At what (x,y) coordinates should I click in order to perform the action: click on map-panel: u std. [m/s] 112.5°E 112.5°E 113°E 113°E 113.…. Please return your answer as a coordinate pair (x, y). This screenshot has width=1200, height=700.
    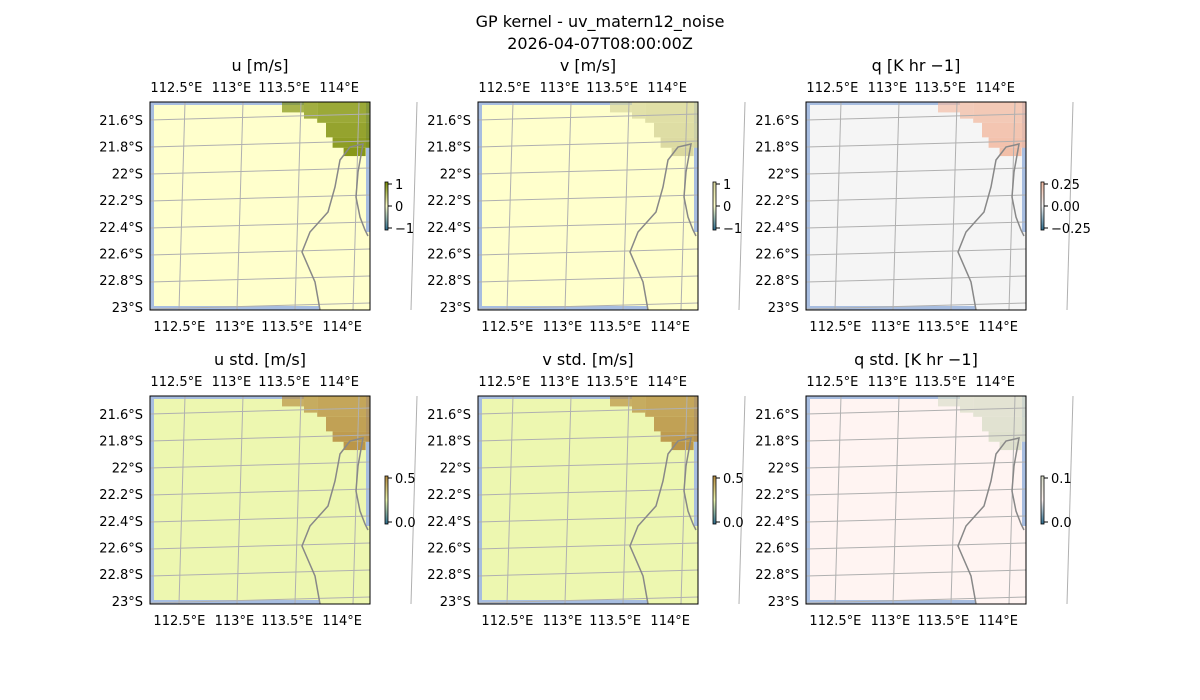
    Looking at the image, I should click on (258, 489).